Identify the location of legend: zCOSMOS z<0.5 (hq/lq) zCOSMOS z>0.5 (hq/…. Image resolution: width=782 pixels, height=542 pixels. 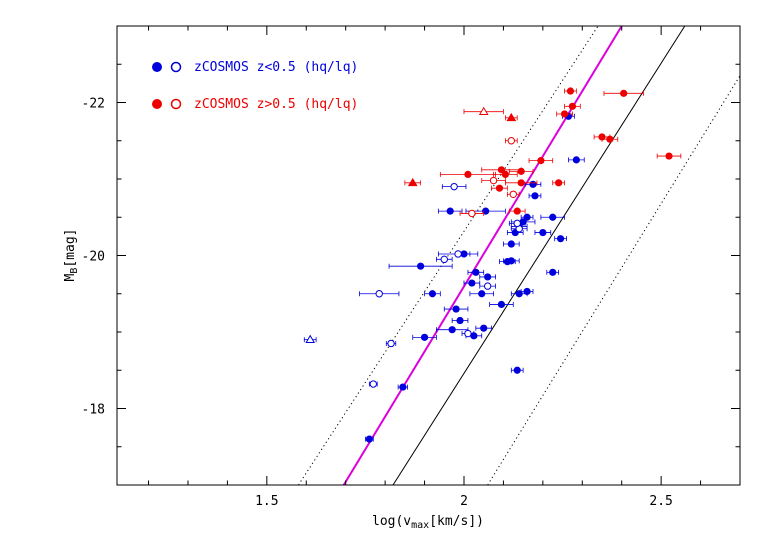
(255, 86).